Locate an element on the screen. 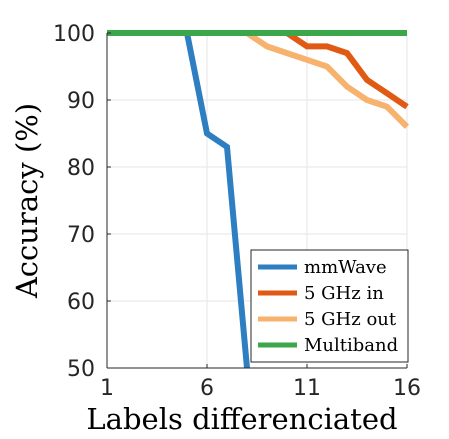  x-axis-title: Labels differenciated is located at coordinates (241, 419).